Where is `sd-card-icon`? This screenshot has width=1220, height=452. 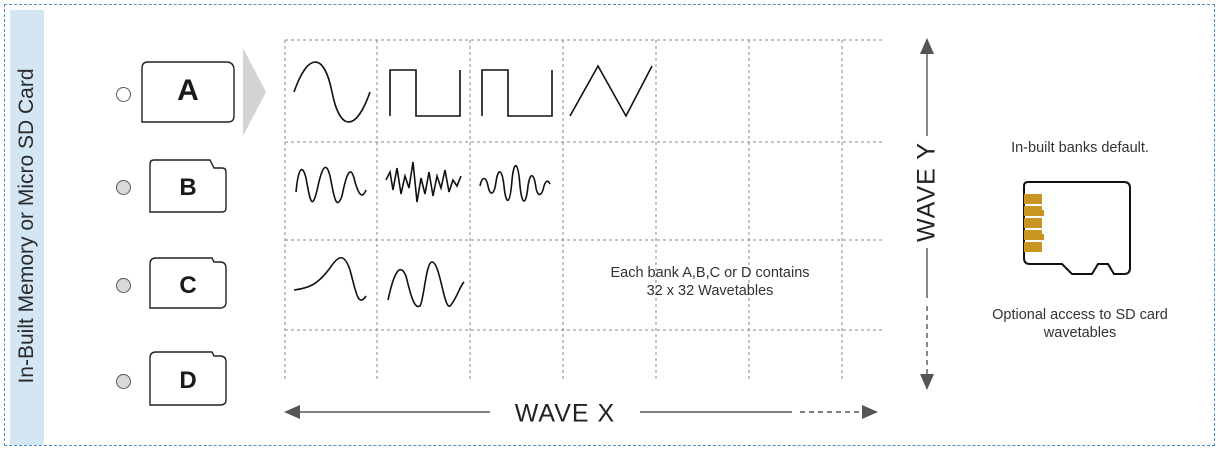 sd-card-icon is located at coordinates (1077, 228).